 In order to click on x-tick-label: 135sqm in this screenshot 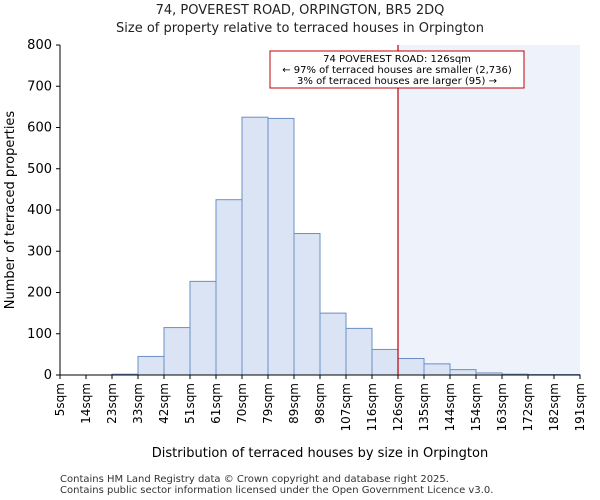, I will do `click(424, 407)`.